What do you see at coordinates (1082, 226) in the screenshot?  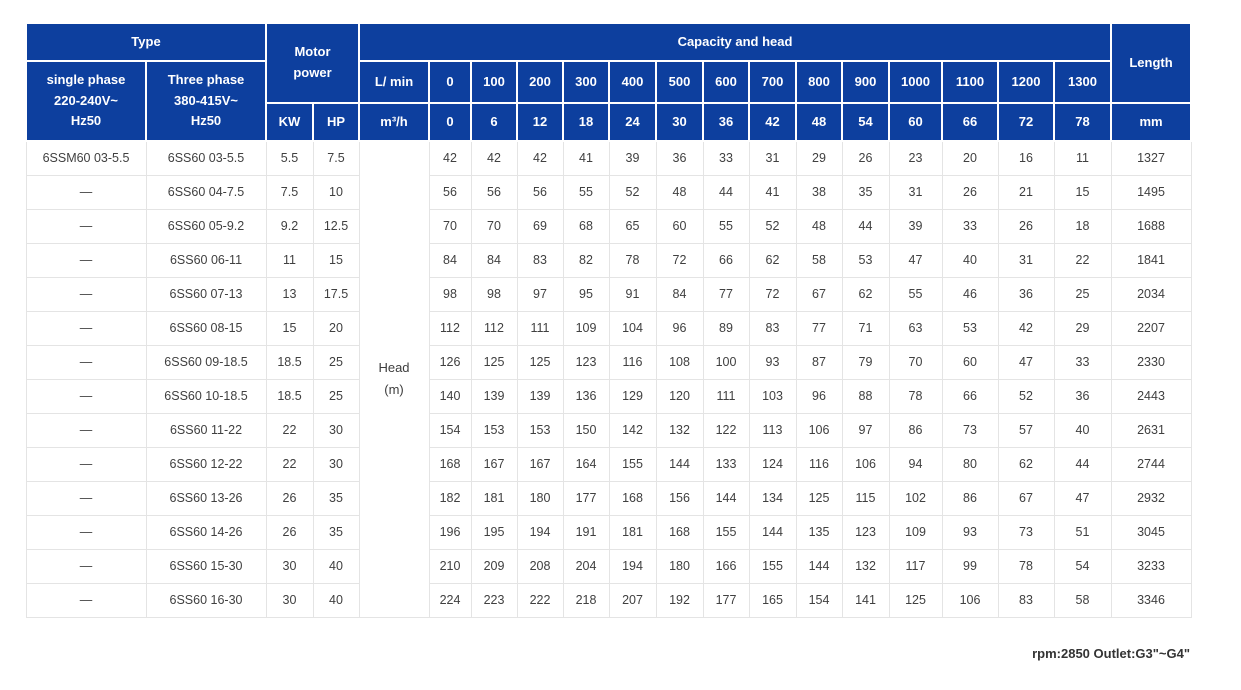 I see `head-value-cell: 18` at bounding box center [1082, 226].